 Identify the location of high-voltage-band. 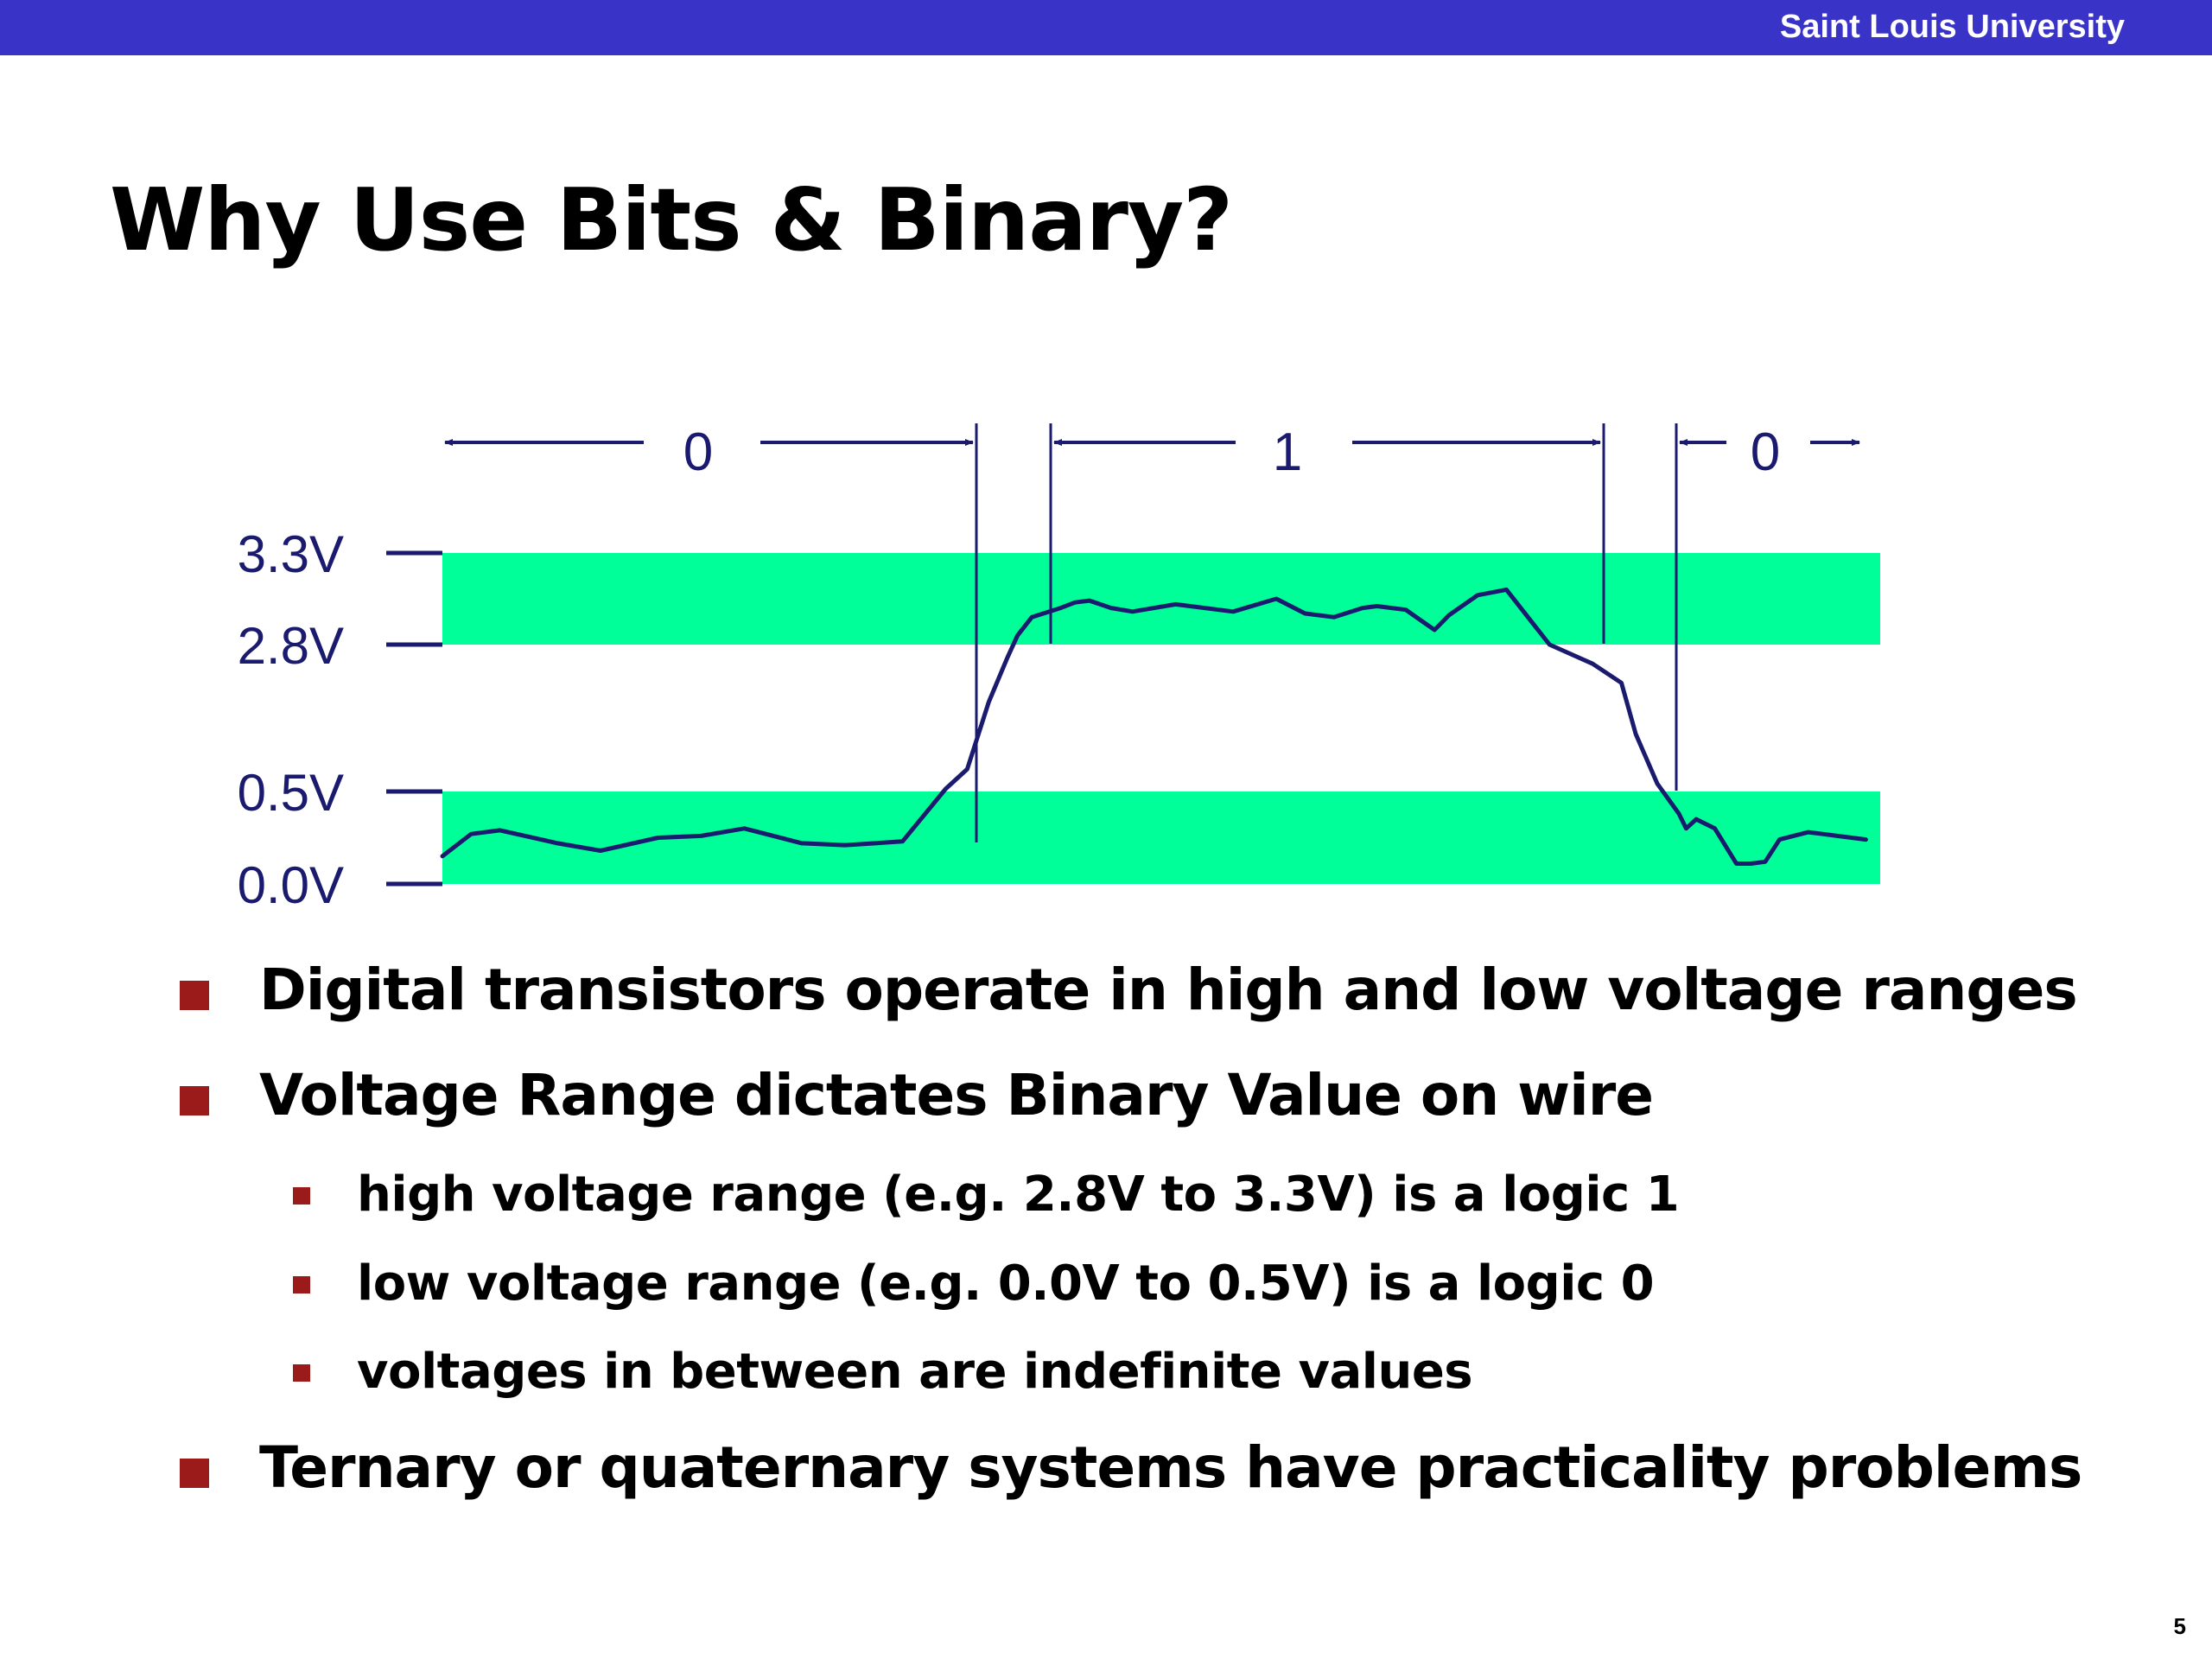
(1161, 599).